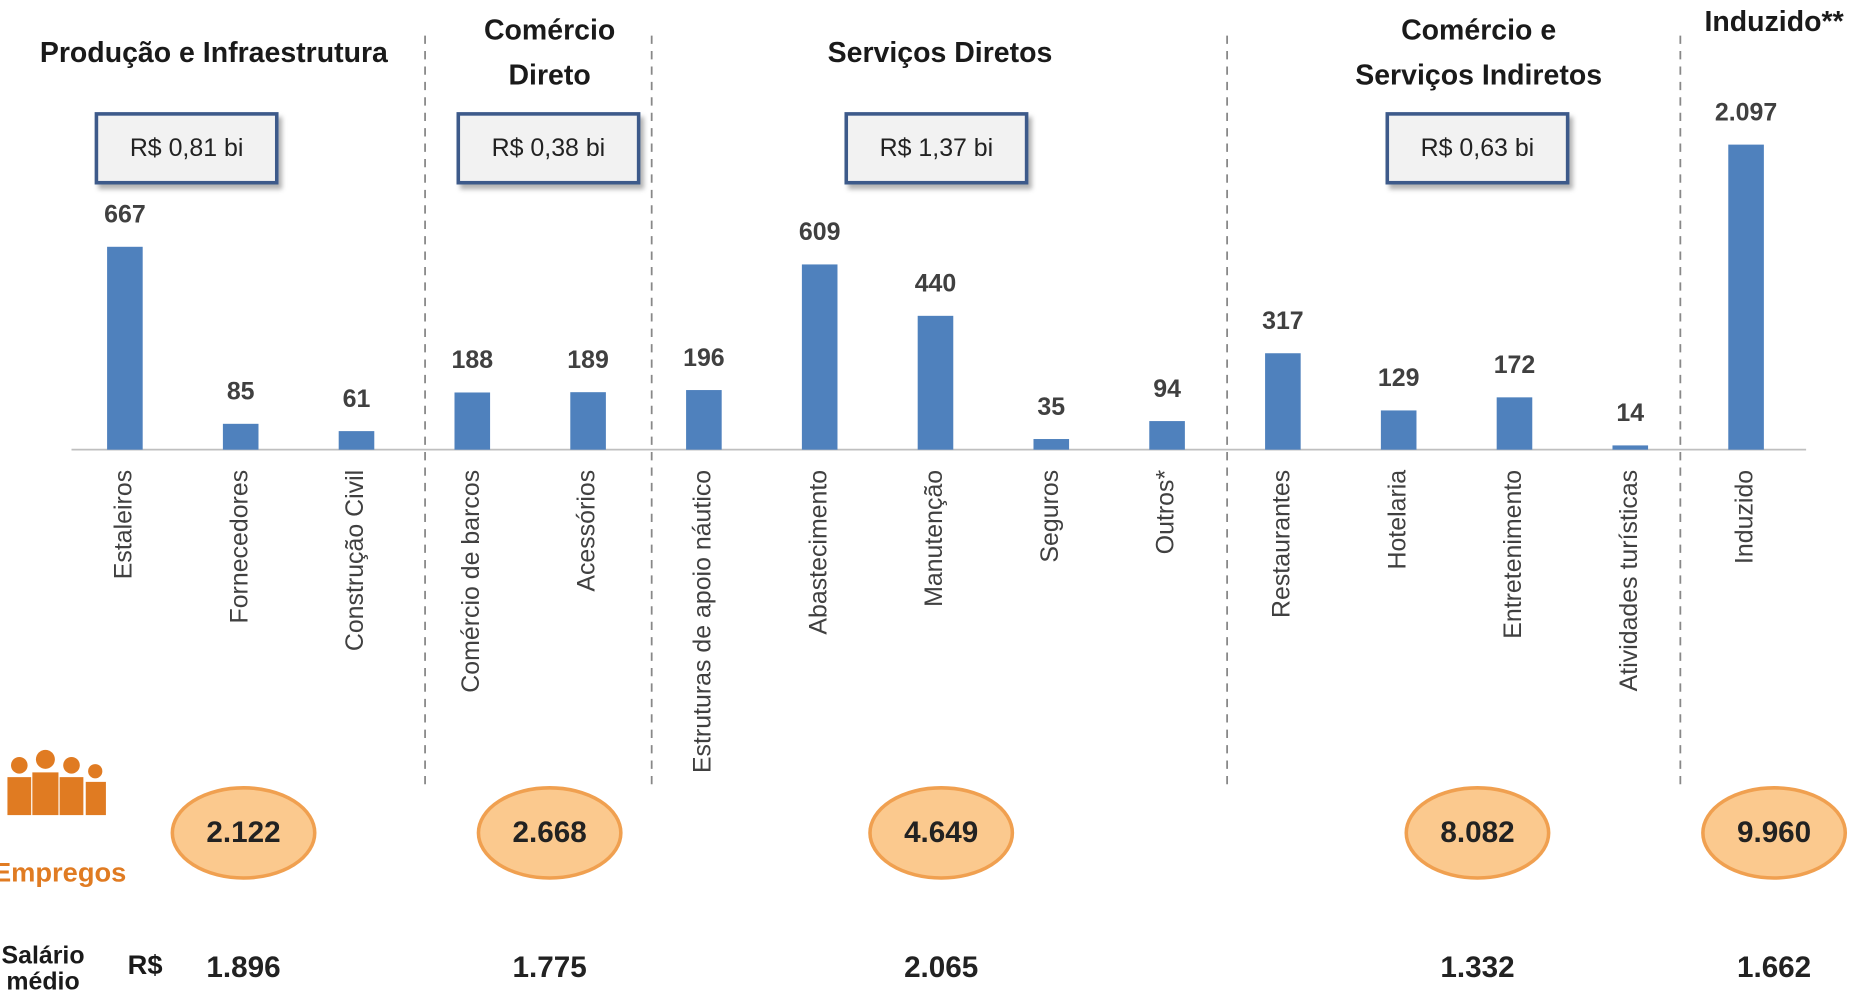  I want to click on group-title: Serviços Diretos, so click(940, 53).